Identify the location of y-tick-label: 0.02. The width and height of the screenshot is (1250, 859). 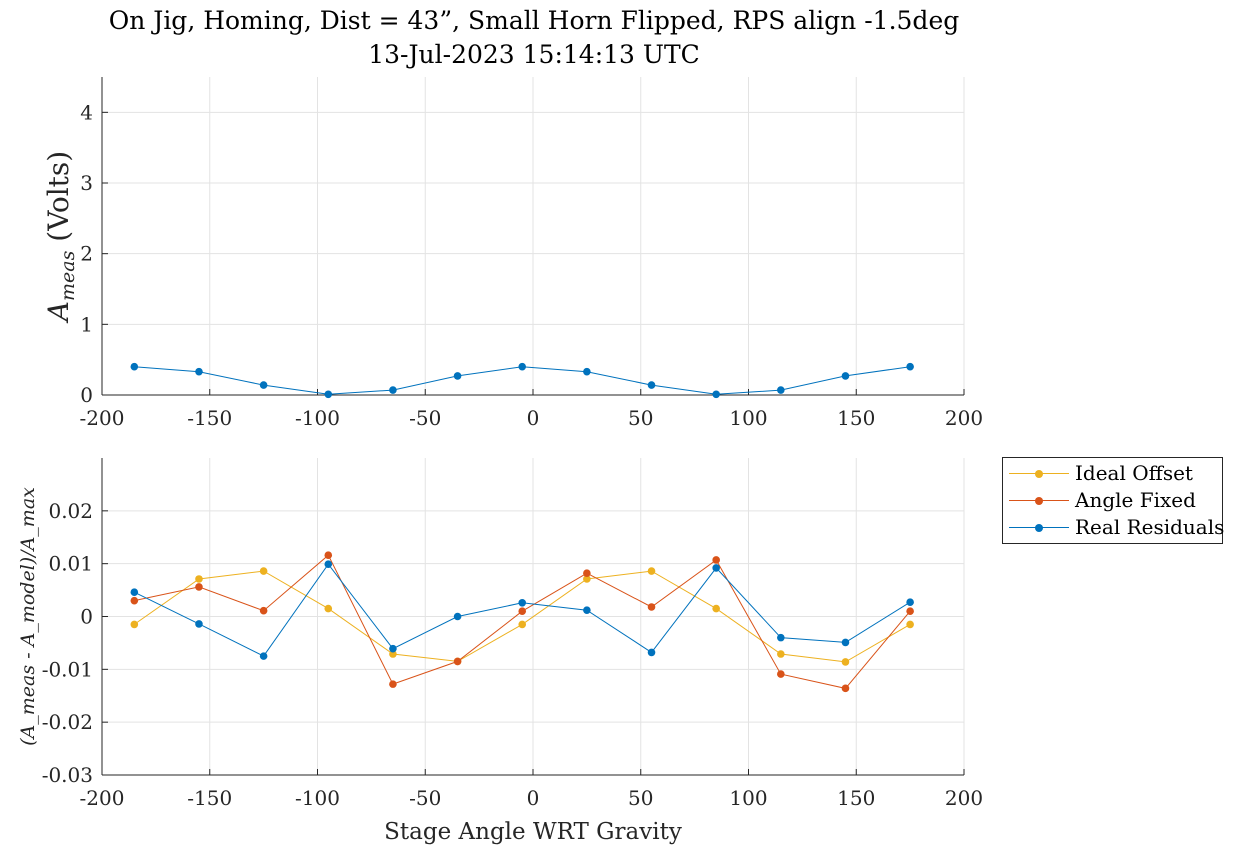
(70, 511).